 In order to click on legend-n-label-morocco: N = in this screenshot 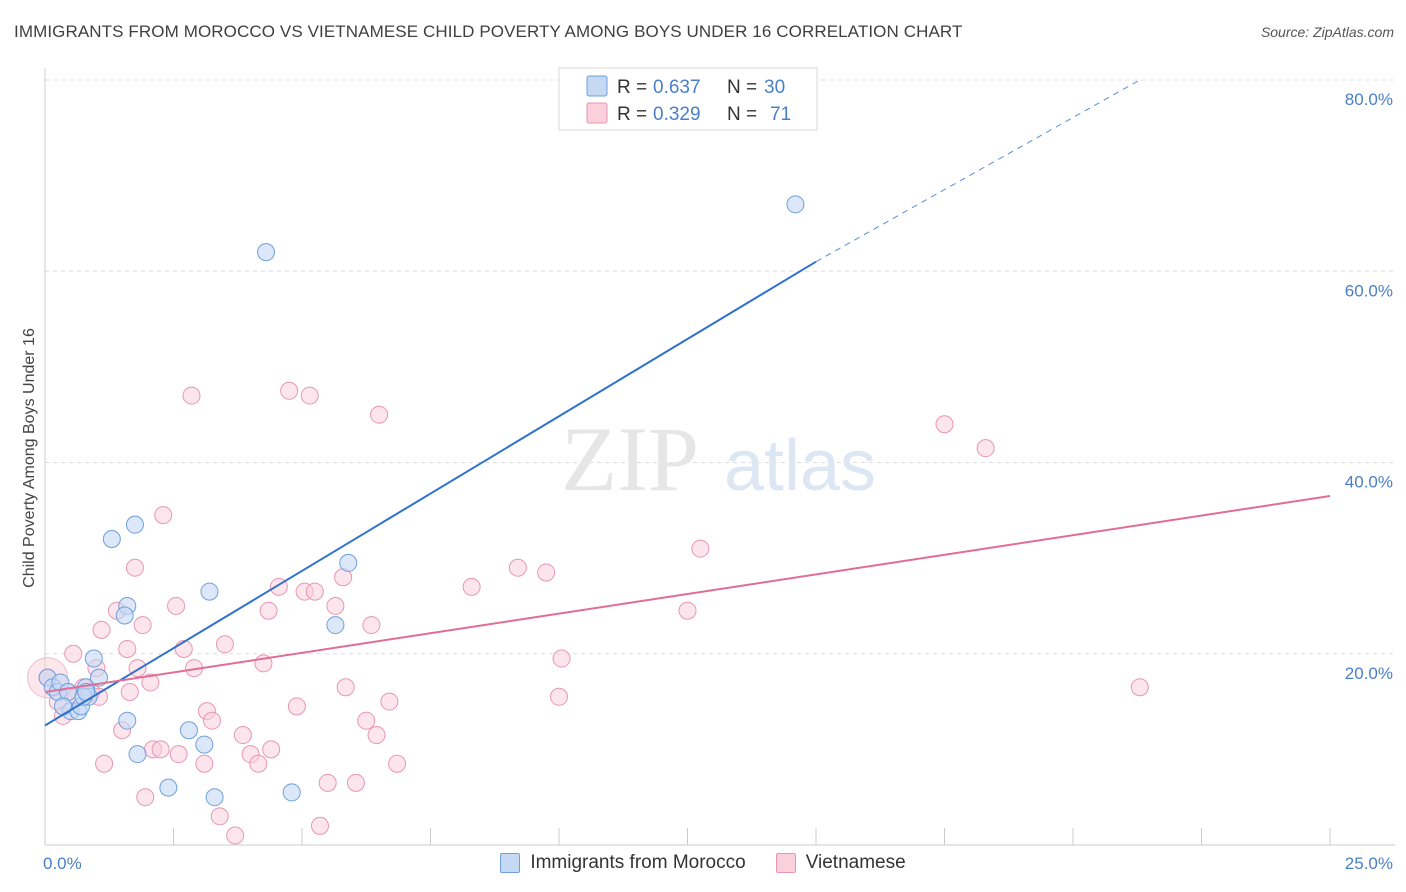, I will do `click(742, 87)`.